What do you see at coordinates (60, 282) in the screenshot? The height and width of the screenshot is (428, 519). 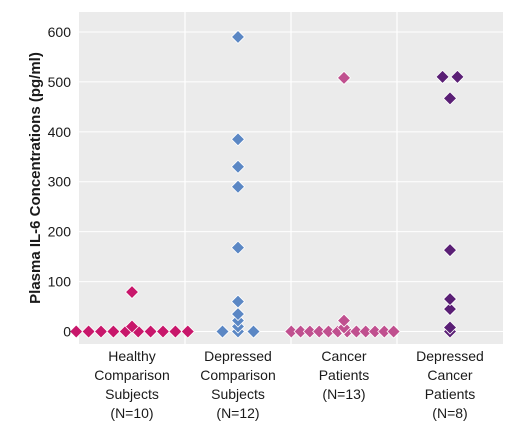 I see `y-tick-label: 100` at bounding box center [60, 282].